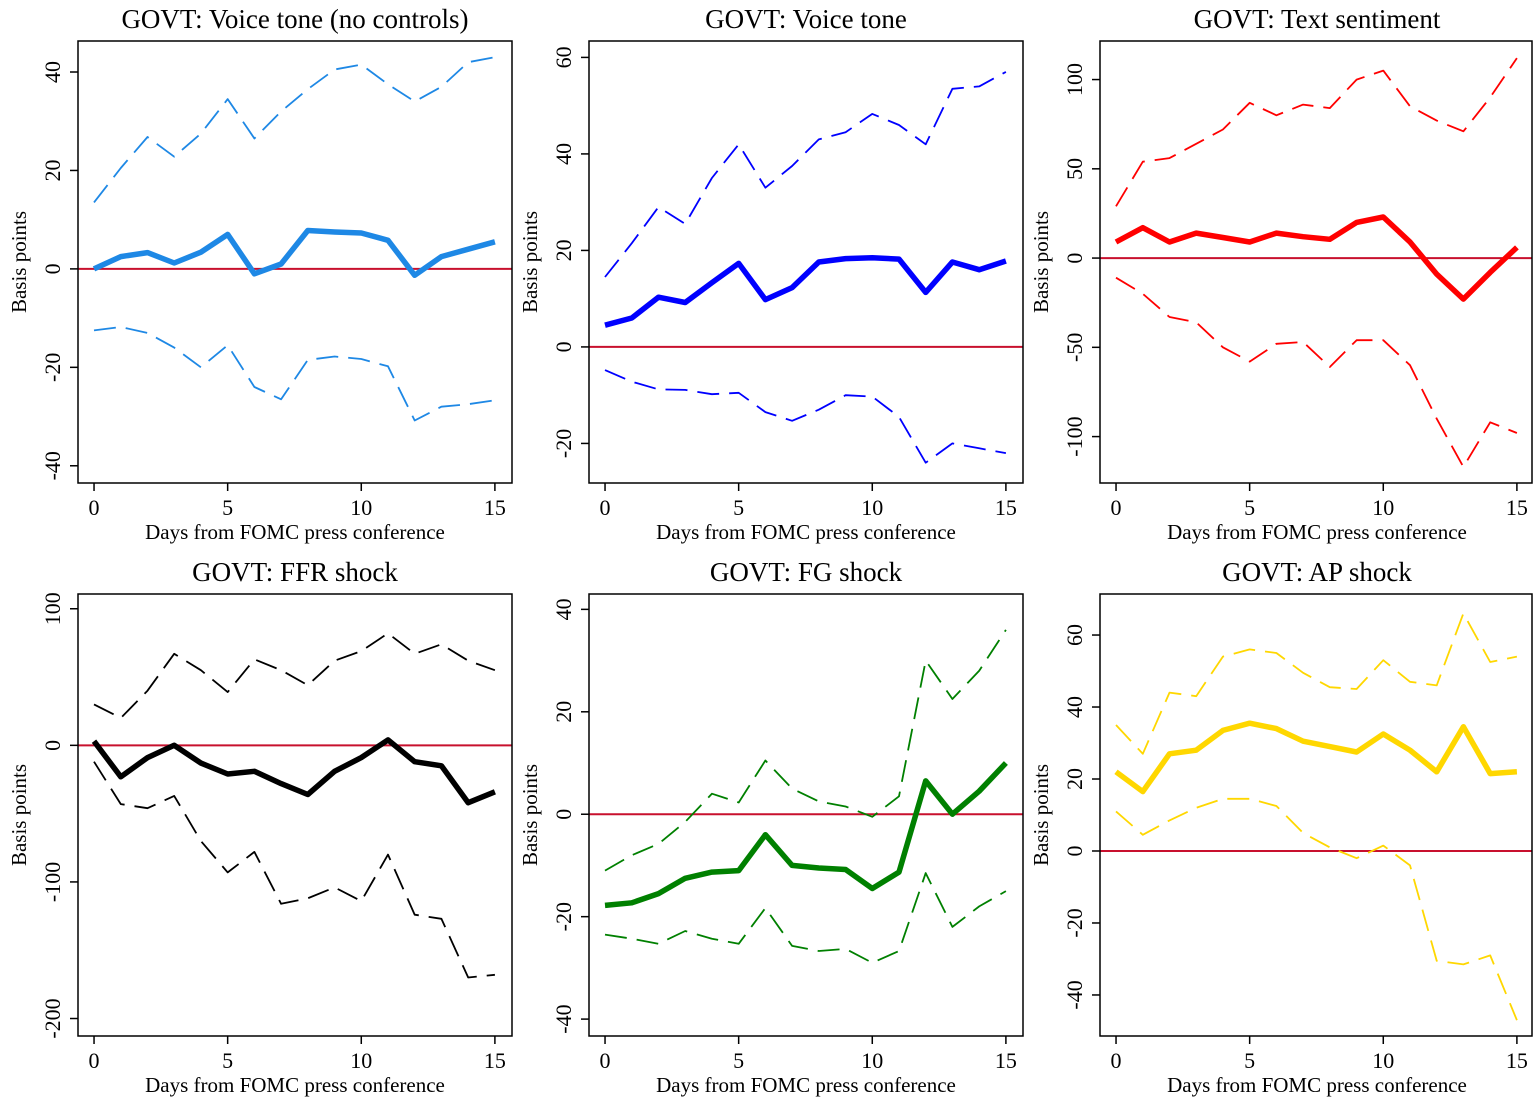 Image resolution: width=1533 pixels, height=1101 pixels. I want to click on y-tick-label: -200, so click(52, 1018).